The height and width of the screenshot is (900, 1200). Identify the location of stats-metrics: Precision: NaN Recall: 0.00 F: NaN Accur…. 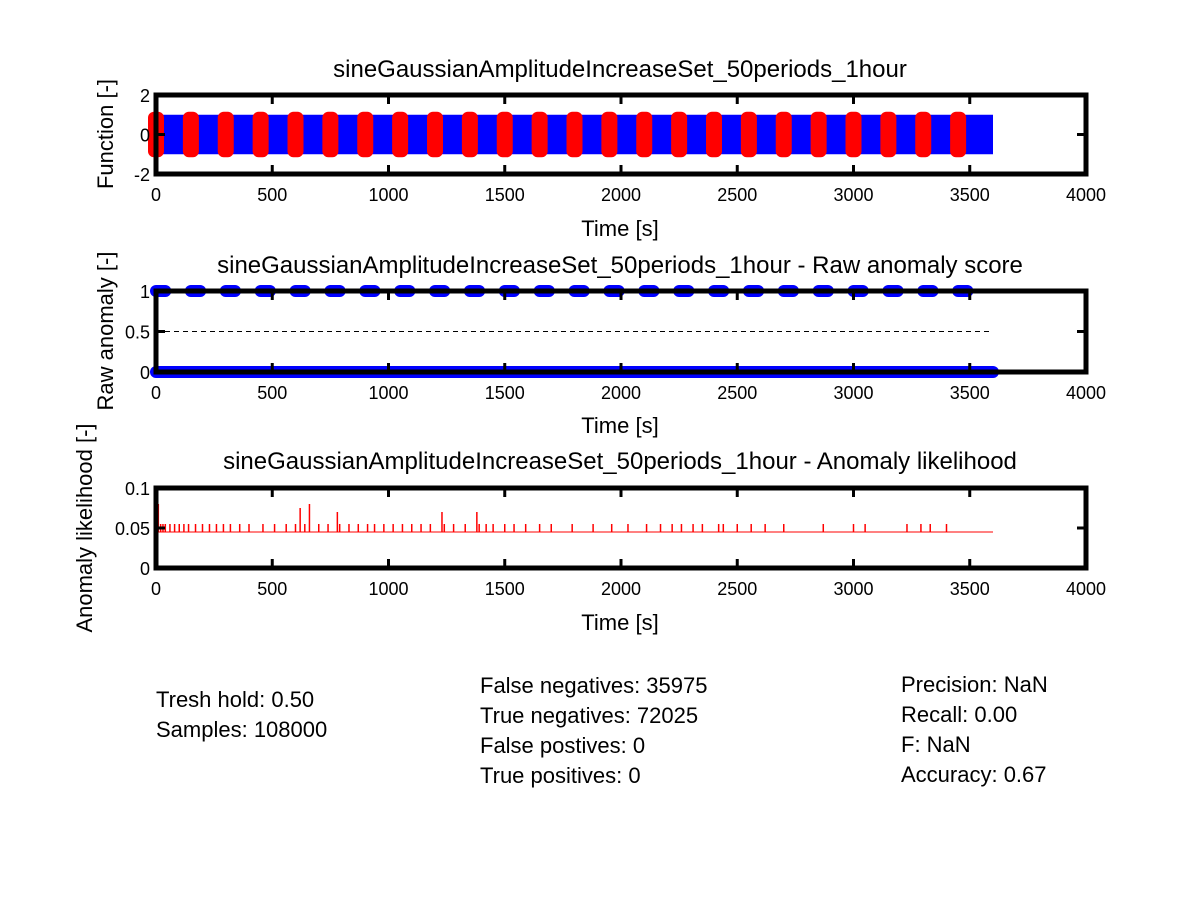
(974, 730).